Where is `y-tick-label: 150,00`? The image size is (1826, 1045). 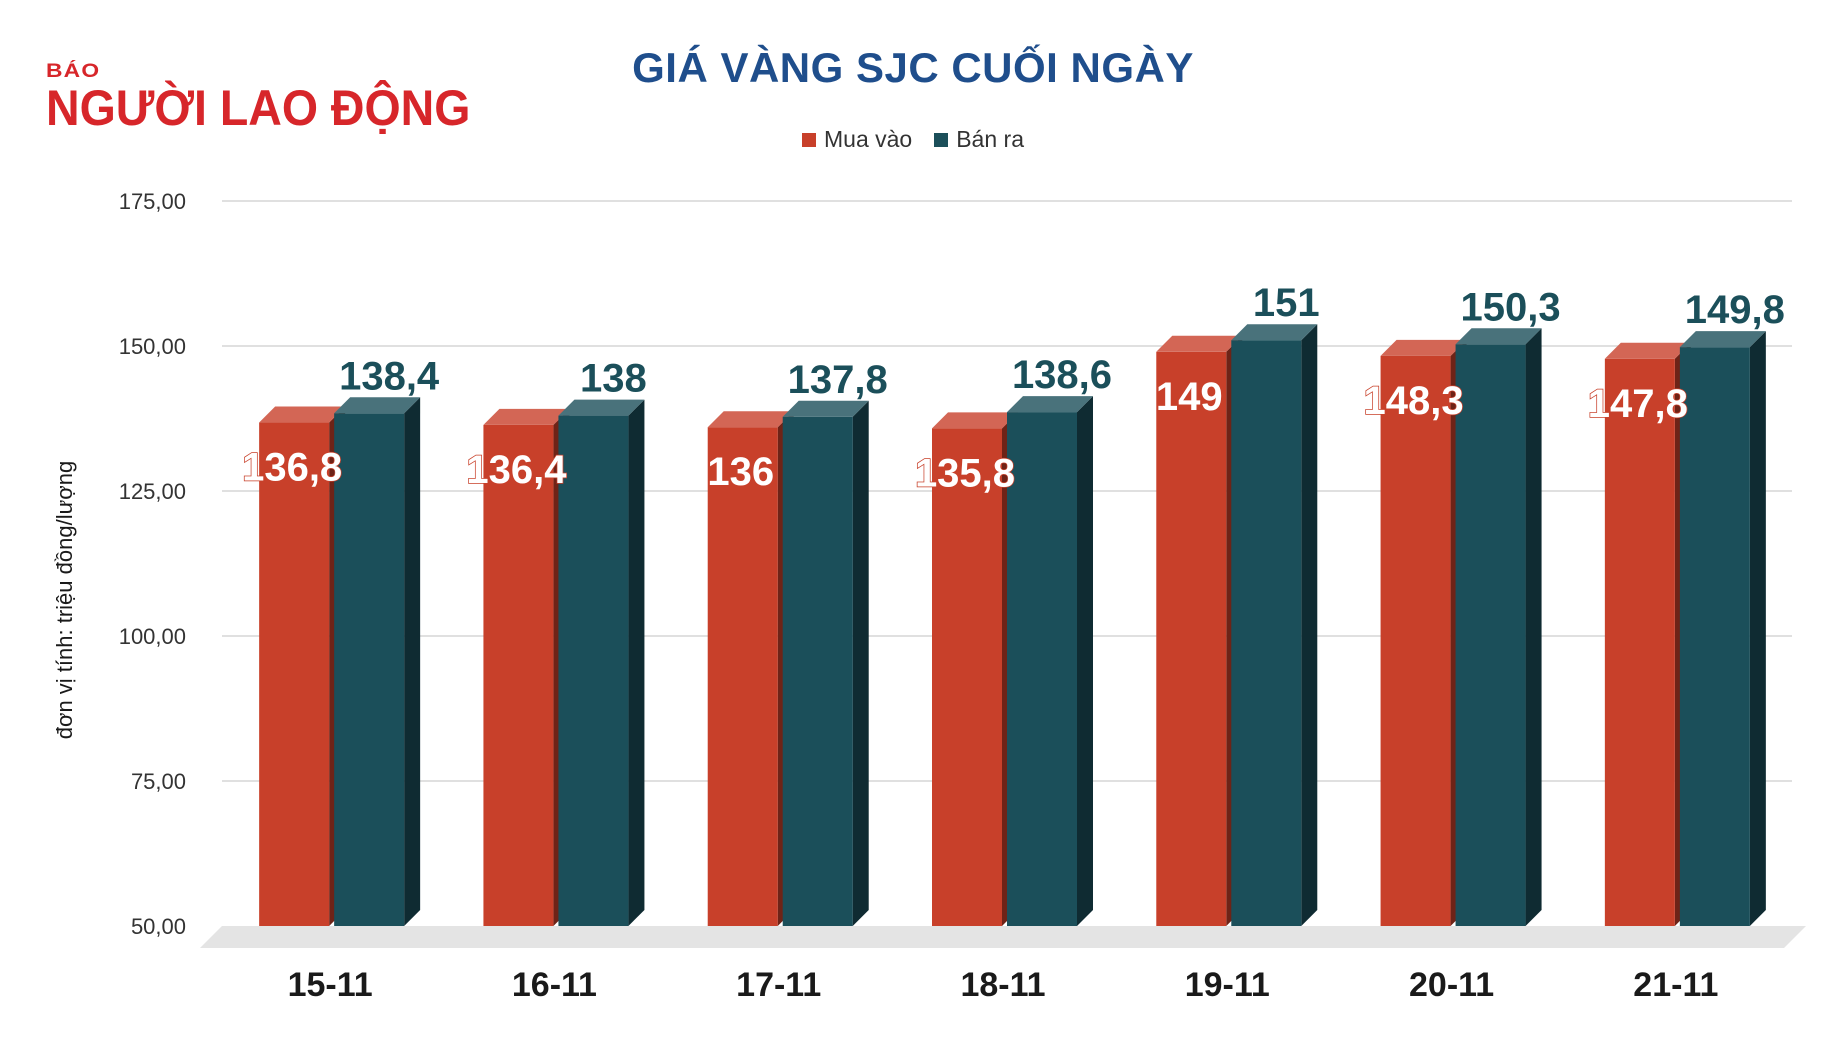
y-tick-label: 150,00 is located at coordinates (152, 346).